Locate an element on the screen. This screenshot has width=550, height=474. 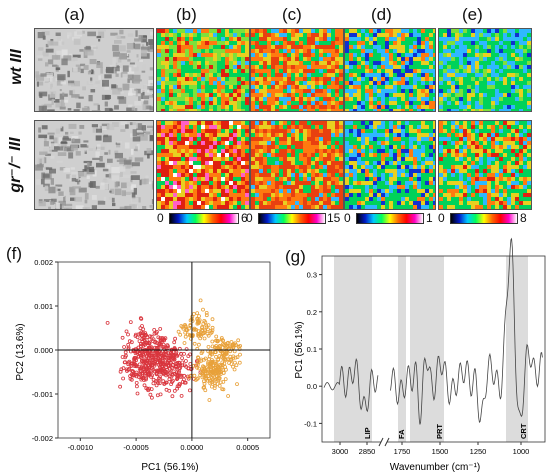
loadings-y-tick-label: -0.1 is located at coordinates (310, 423).